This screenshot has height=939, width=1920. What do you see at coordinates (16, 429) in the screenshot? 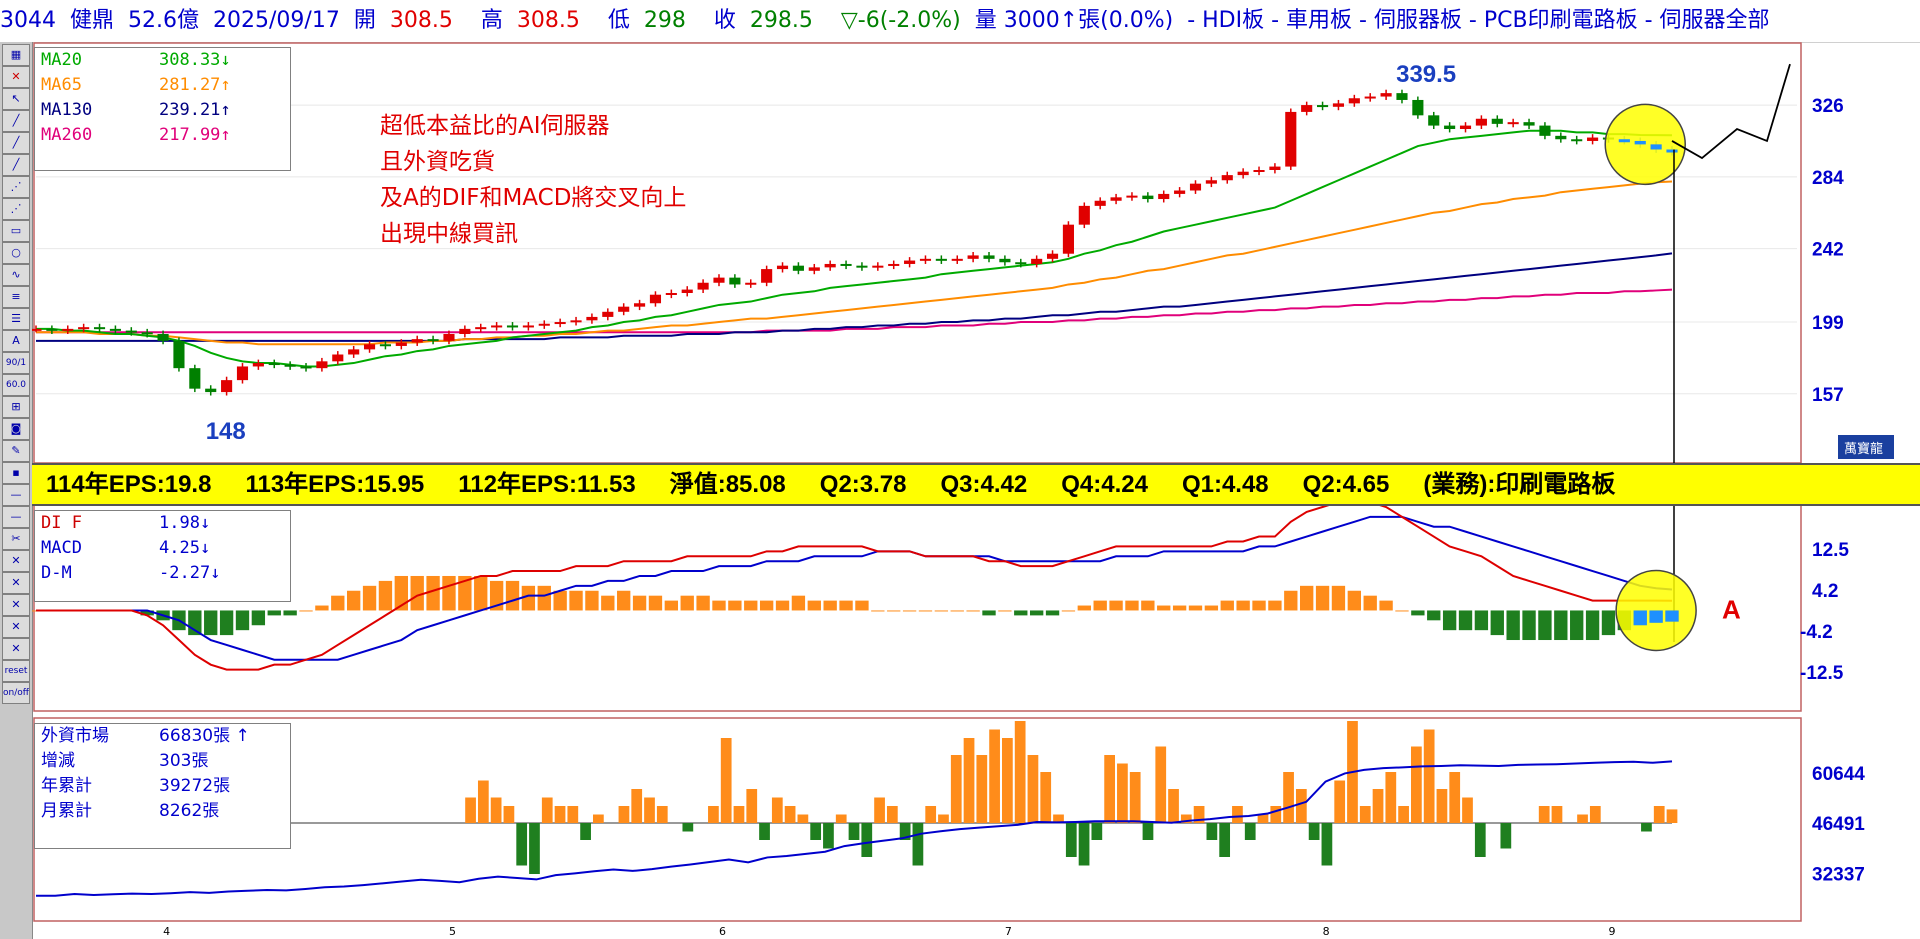
I see `car-icon: ◙` at bounding box center [16, 429].